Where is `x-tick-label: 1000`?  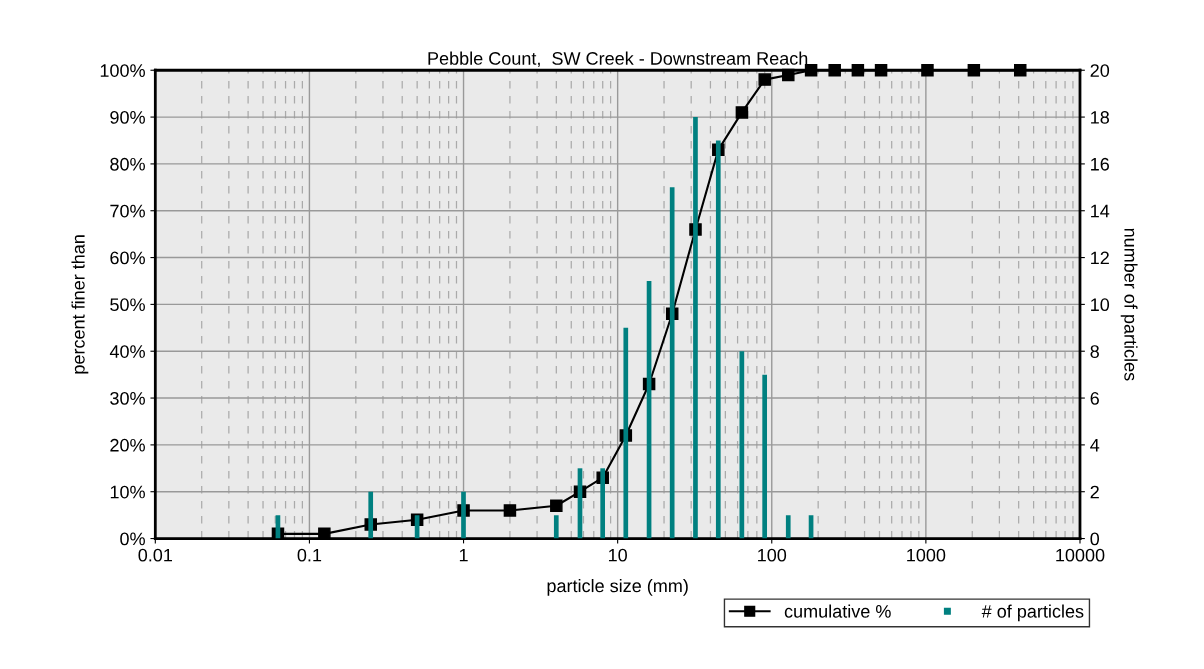 x-tick-label: 1000 is located at coordinates (926, 555).